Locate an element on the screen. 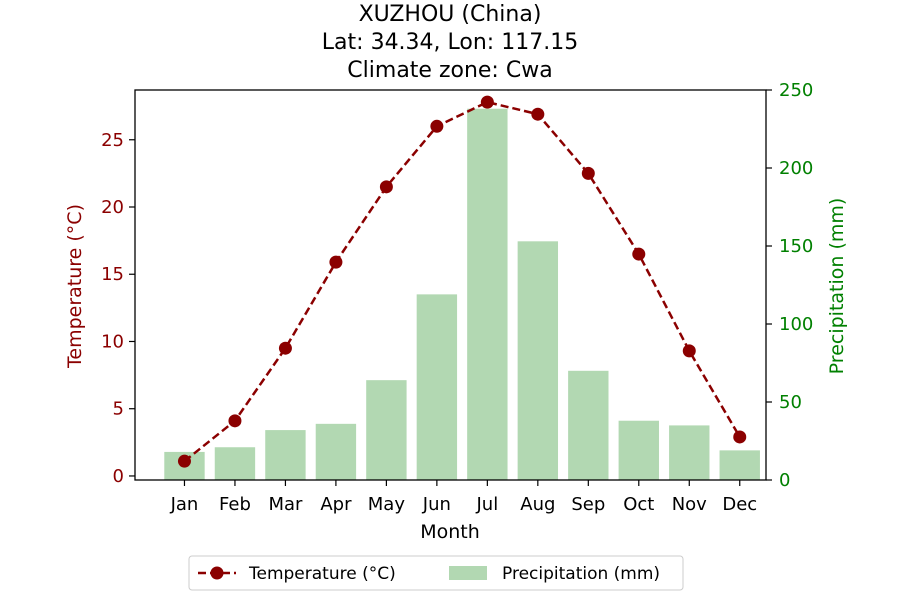 Image resolution: width=900 pixels, height=600 pixels. right-tick-label: 150 is located at coordinates (796, 246).